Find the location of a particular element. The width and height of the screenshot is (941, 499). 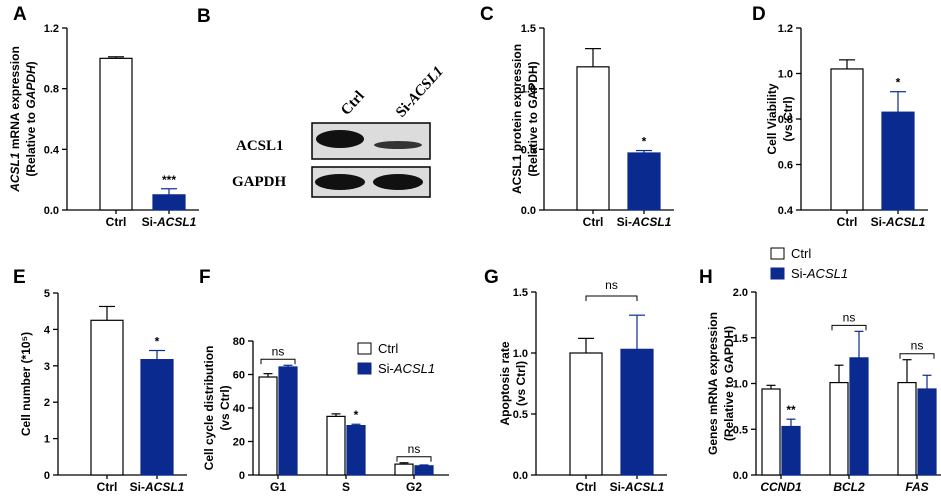

y-axis-label-d-0: Cell Viability is located at coordinates (772, 118).